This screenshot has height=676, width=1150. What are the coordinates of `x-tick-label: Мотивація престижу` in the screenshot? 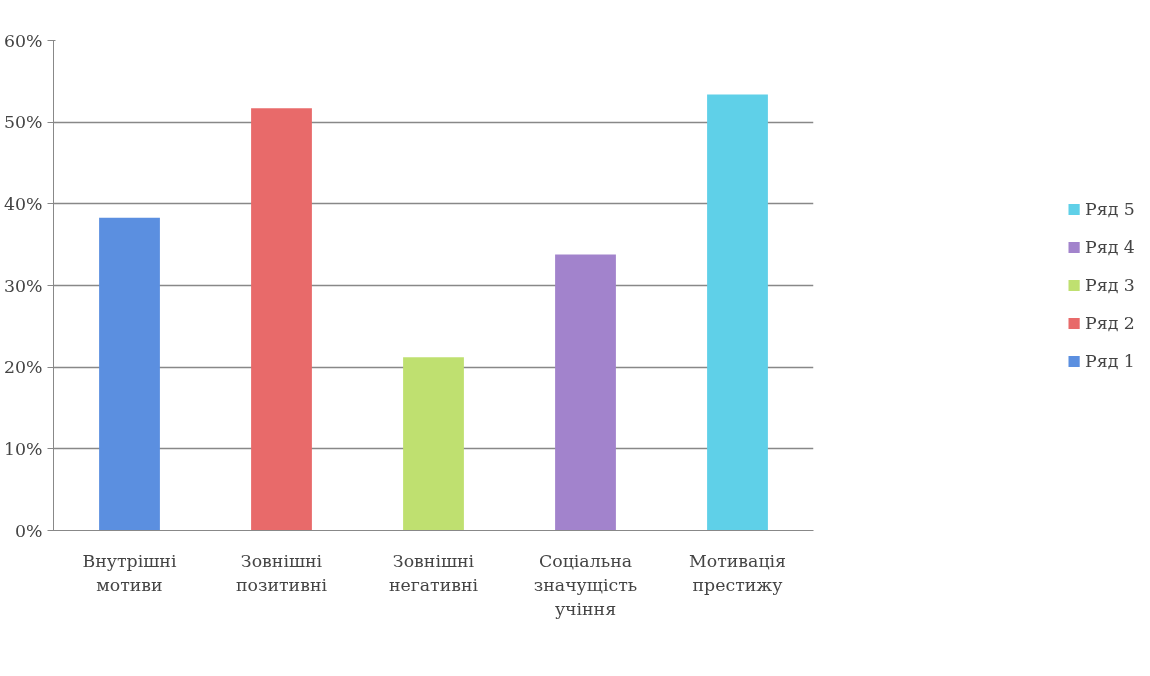 It's located at (737, 572).